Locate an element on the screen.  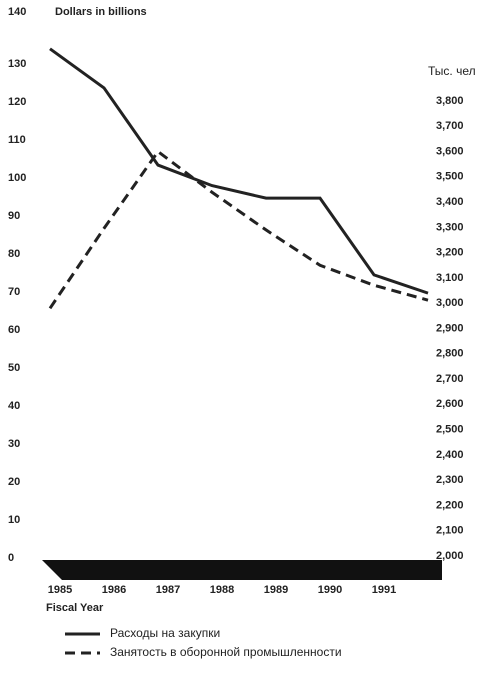
x-tick-label: 1988 is located at coordinates (222, 590).